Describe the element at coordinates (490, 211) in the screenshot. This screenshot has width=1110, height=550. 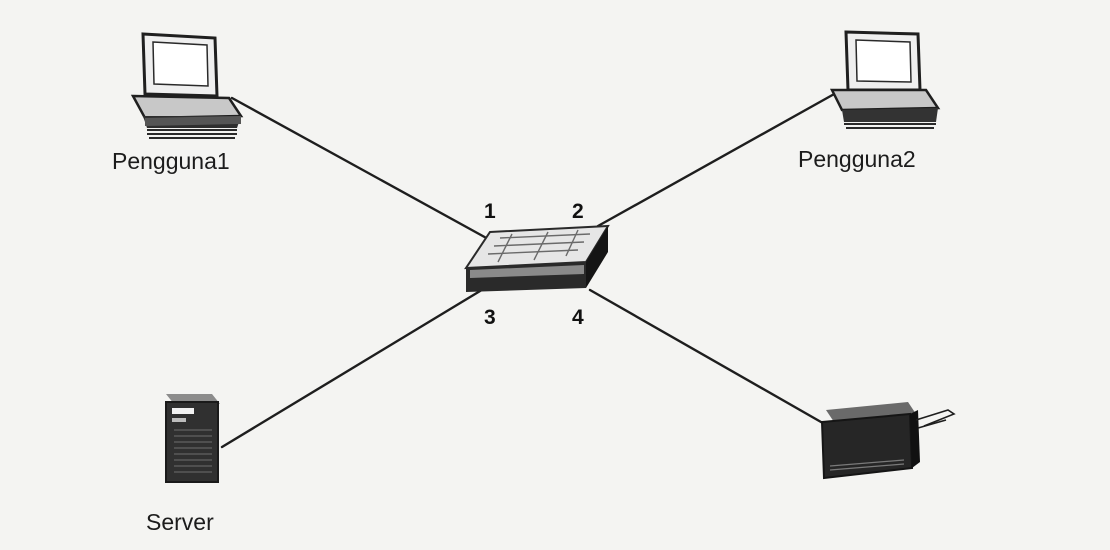
I see `port-1-label: 1` at that location.